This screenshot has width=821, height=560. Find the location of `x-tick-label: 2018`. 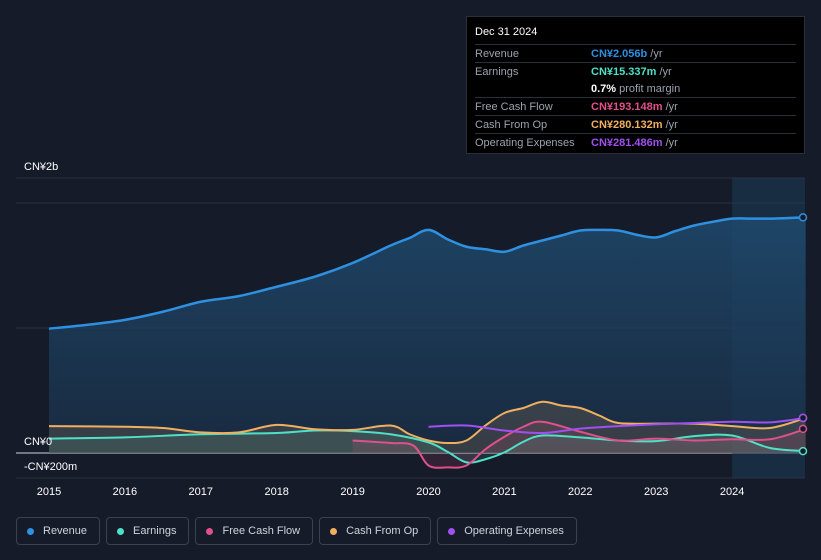

x-tick-label: 2018 is located at coordinates (276, 492).